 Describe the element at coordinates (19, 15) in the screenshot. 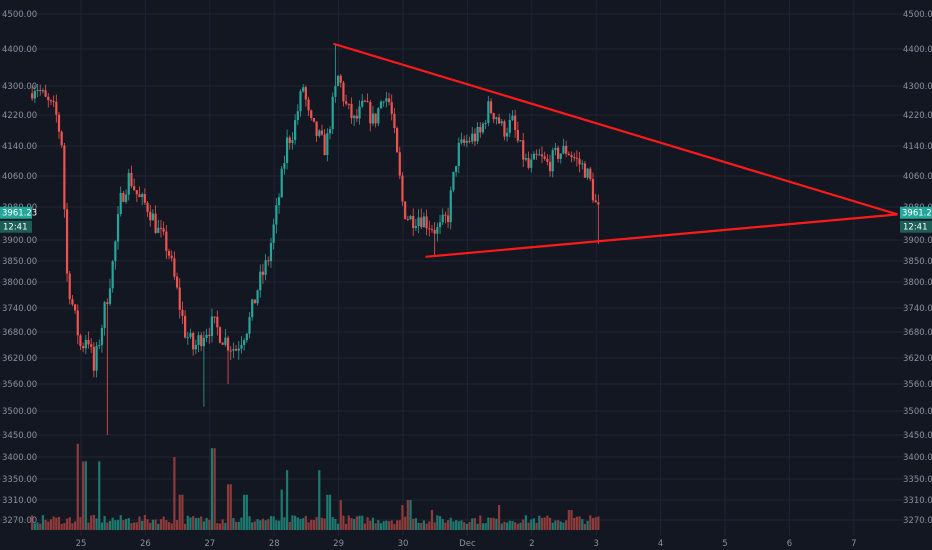

I see `price-tick-label-left: 4500.00` at that location.